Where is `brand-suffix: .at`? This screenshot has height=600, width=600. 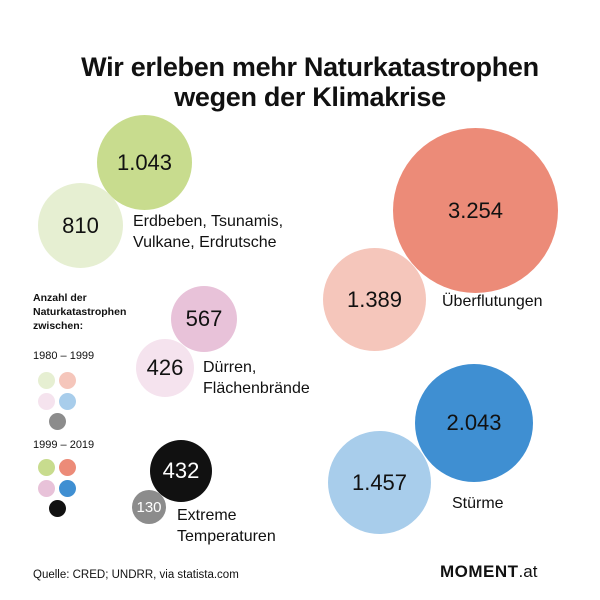 brand-suffix: .at is located at coordinates (528, 571).